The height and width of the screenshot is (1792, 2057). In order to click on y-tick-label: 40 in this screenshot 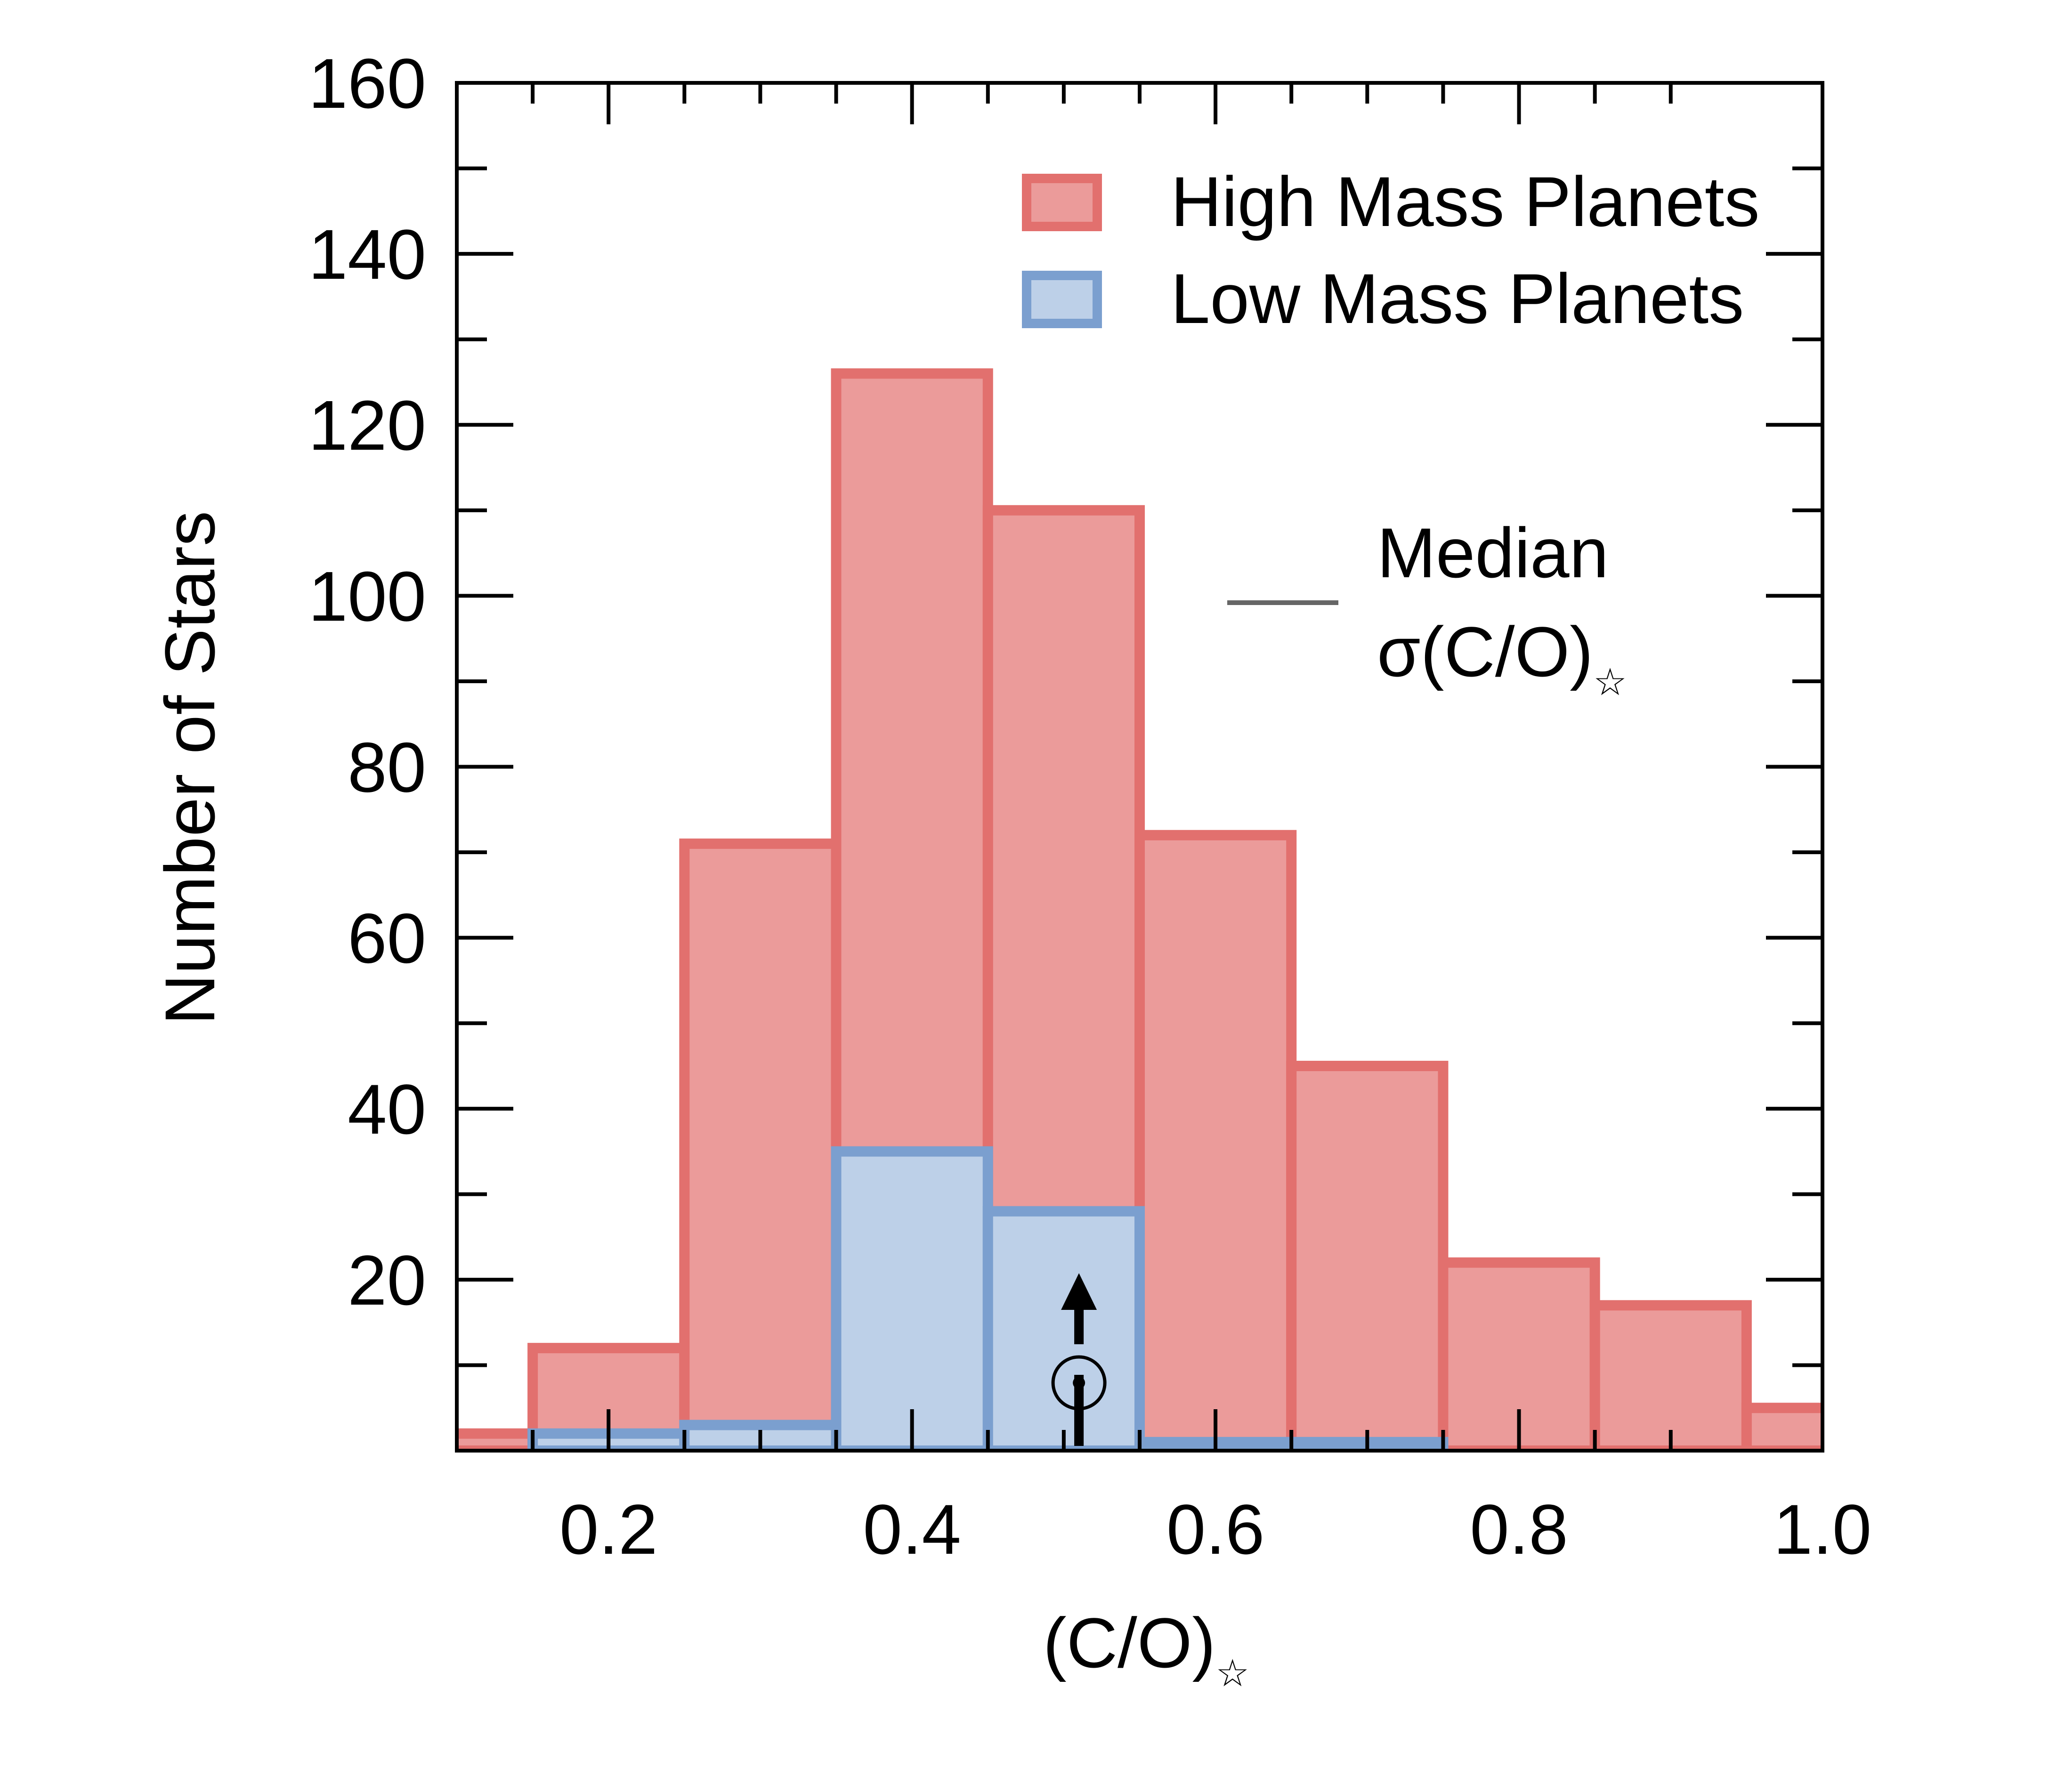, I will do `click(387, 1109)`.